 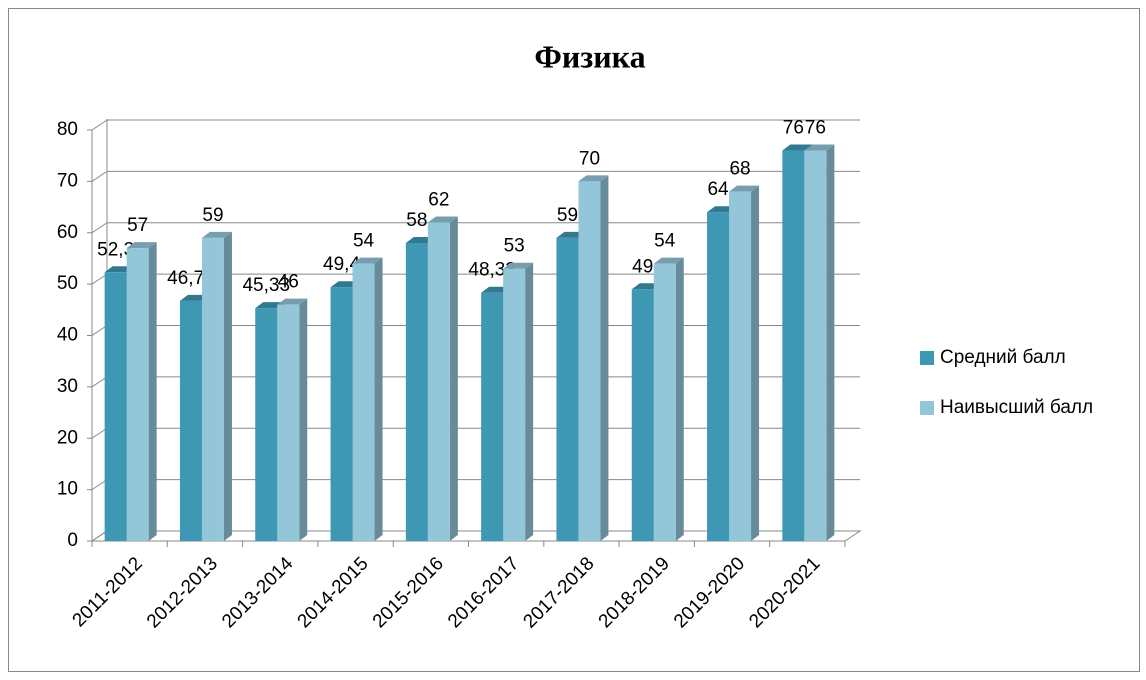 What do you see at coordinates (416, 220) in the screenshot?
I see `data-label: 58` at bounding box center [416, 220].